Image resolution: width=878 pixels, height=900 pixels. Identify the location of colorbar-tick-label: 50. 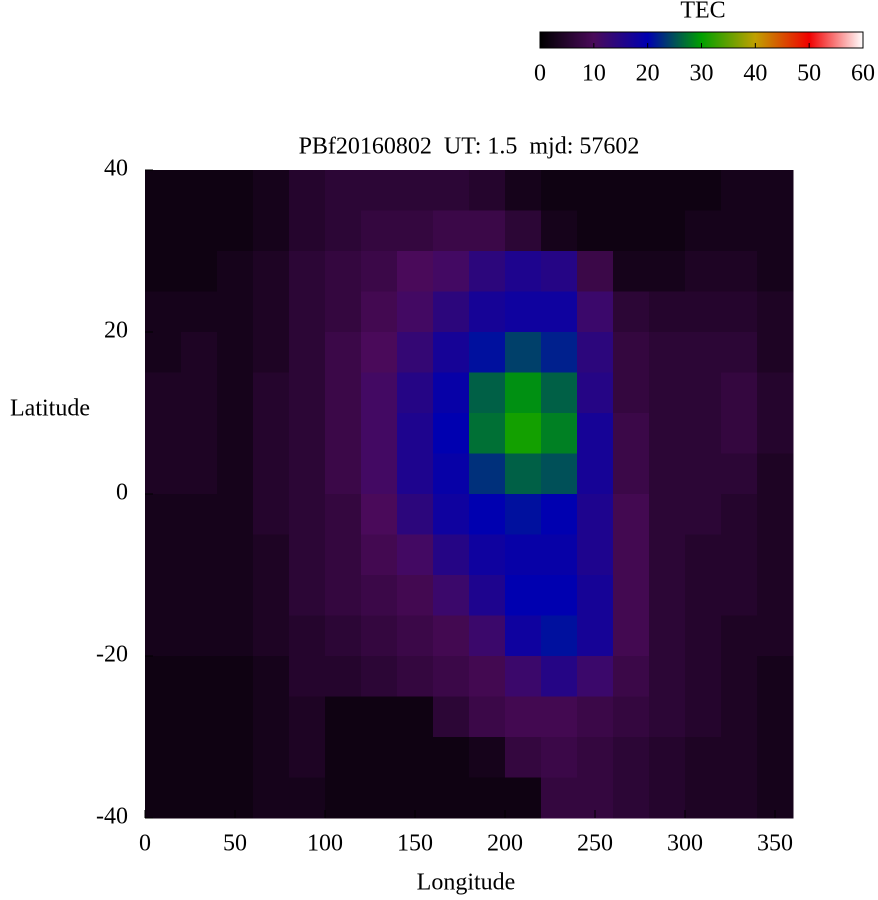
(809, 74).